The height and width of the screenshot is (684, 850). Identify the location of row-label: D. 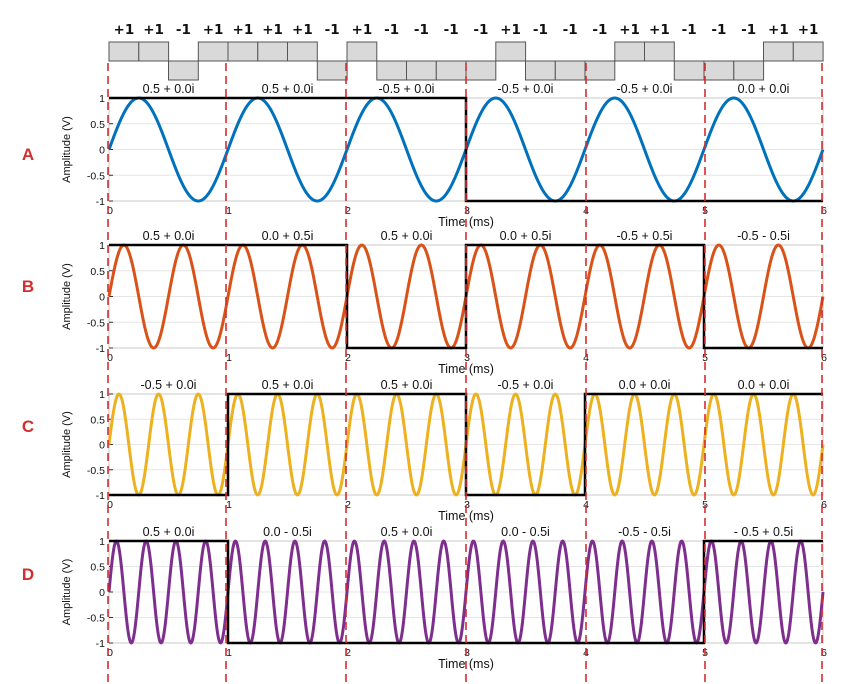
(28, 574).